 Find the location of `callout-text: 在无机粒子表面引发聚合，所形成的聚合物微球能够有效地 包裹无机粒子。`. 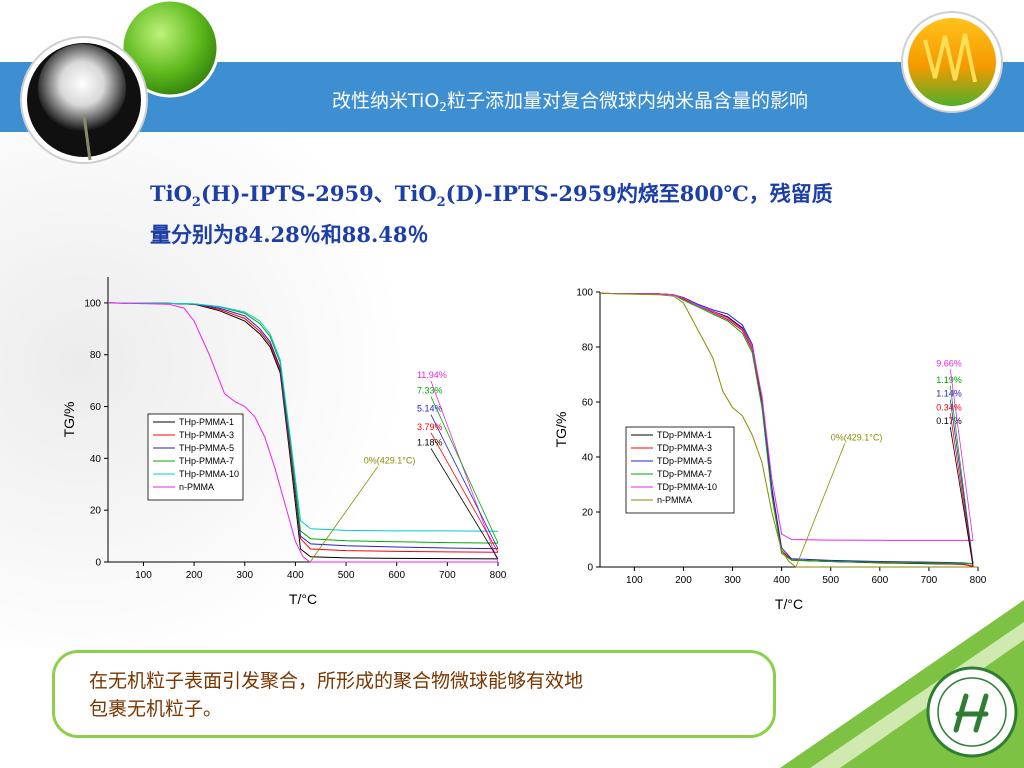

callout-text: 在无机粒子表面引发聚合，所形成的聚合物微球能够有效地 包裹无机粒子。 is located at coordinates (424, 695).